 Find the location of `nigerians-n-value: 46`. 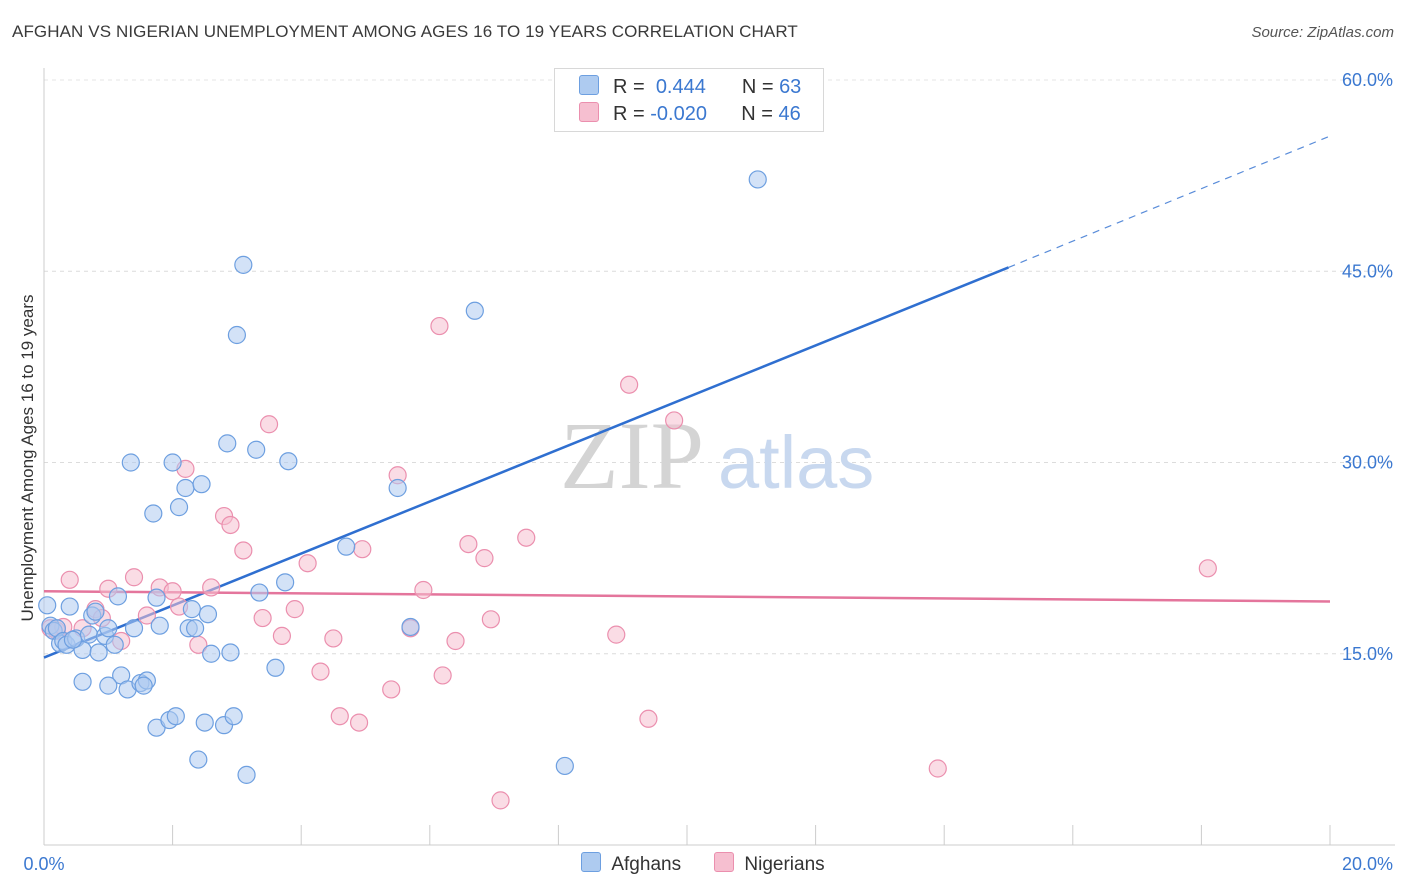

nigerians-n-value: 46 is located at coordinates (789, 114).